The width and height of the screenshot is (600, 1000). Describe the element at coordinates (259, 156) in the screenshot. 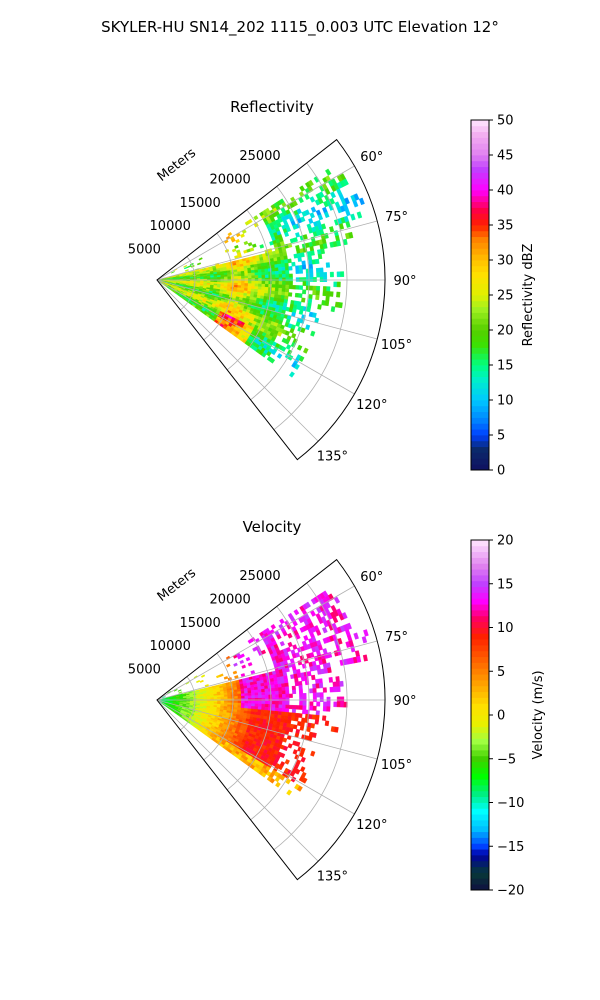

I see `radial-tick-label: 25000` at that location.